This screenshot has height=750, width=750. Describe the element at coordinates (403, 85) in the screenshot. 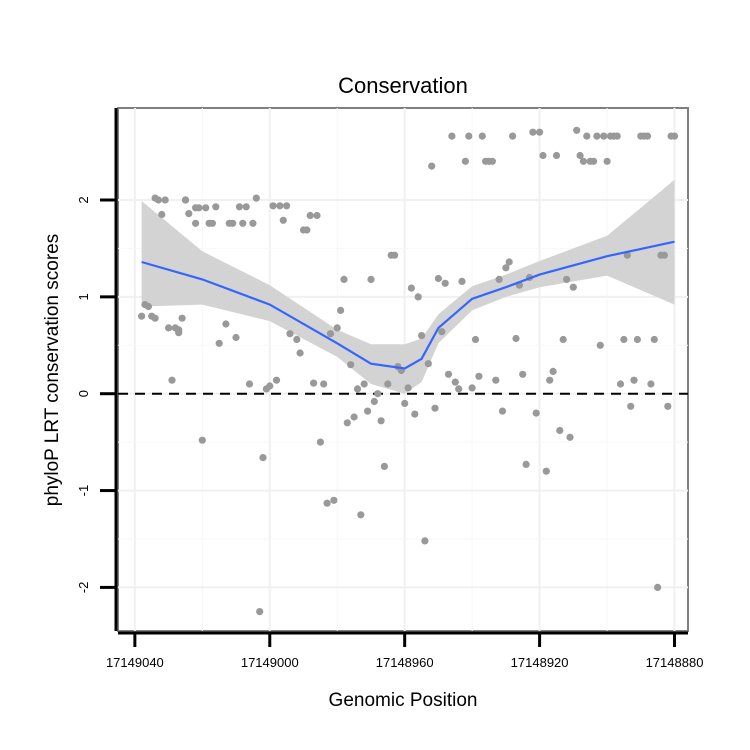

I see `chart-title: Conservation` at that location.